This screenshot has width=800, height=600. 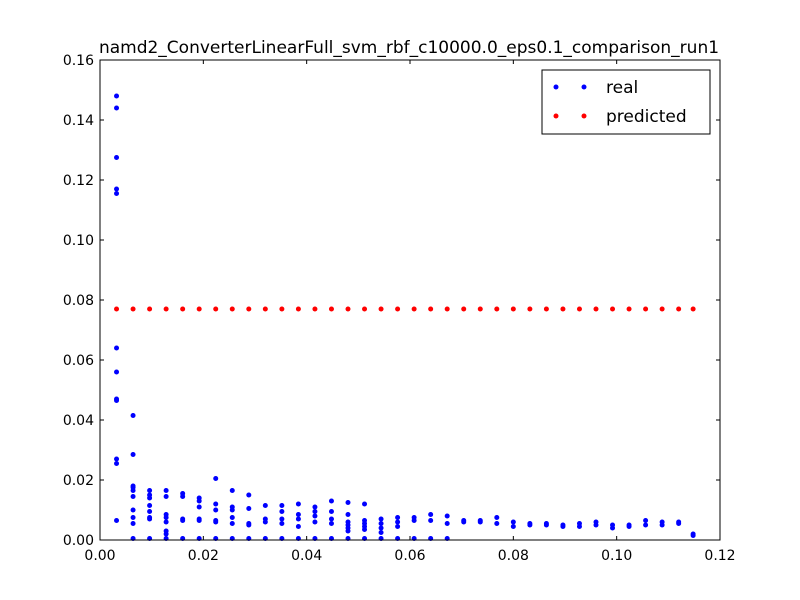 What do you see at coordinates (99, 556) in the screenshot?
I see `x-tick-label: 0.00` at bounding box center [99, 556].